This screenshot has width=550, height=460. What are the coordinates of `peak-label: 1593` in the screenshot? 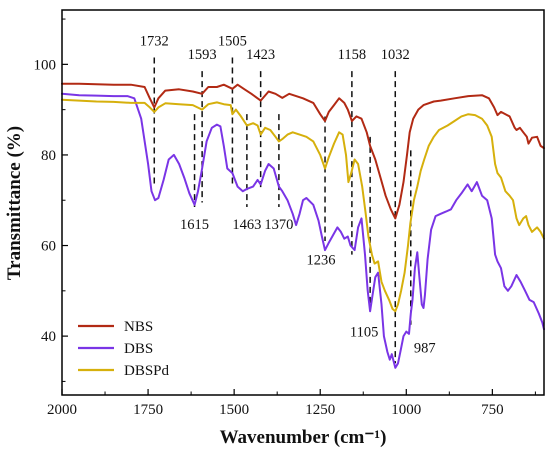 It's located at (202, 55).